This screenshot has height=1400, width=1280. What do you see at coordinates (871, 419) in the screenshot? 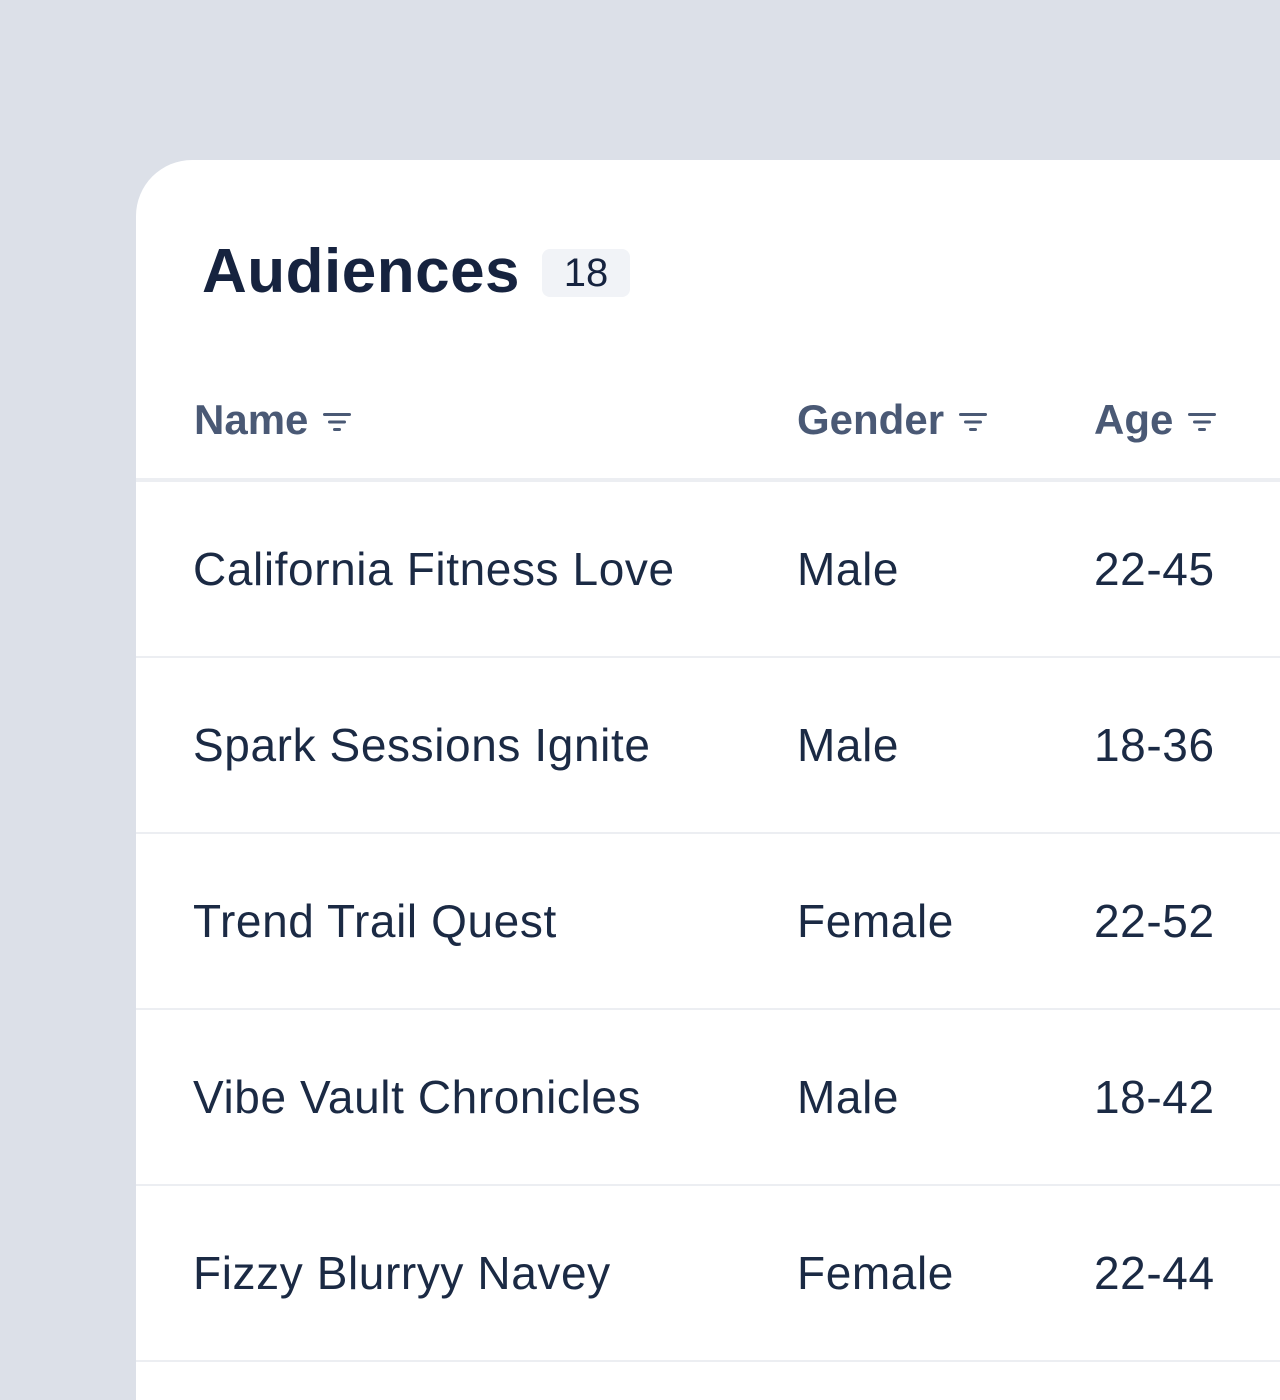
I see `column-header-gender-label: Gender` at bounding box center [871, 419].